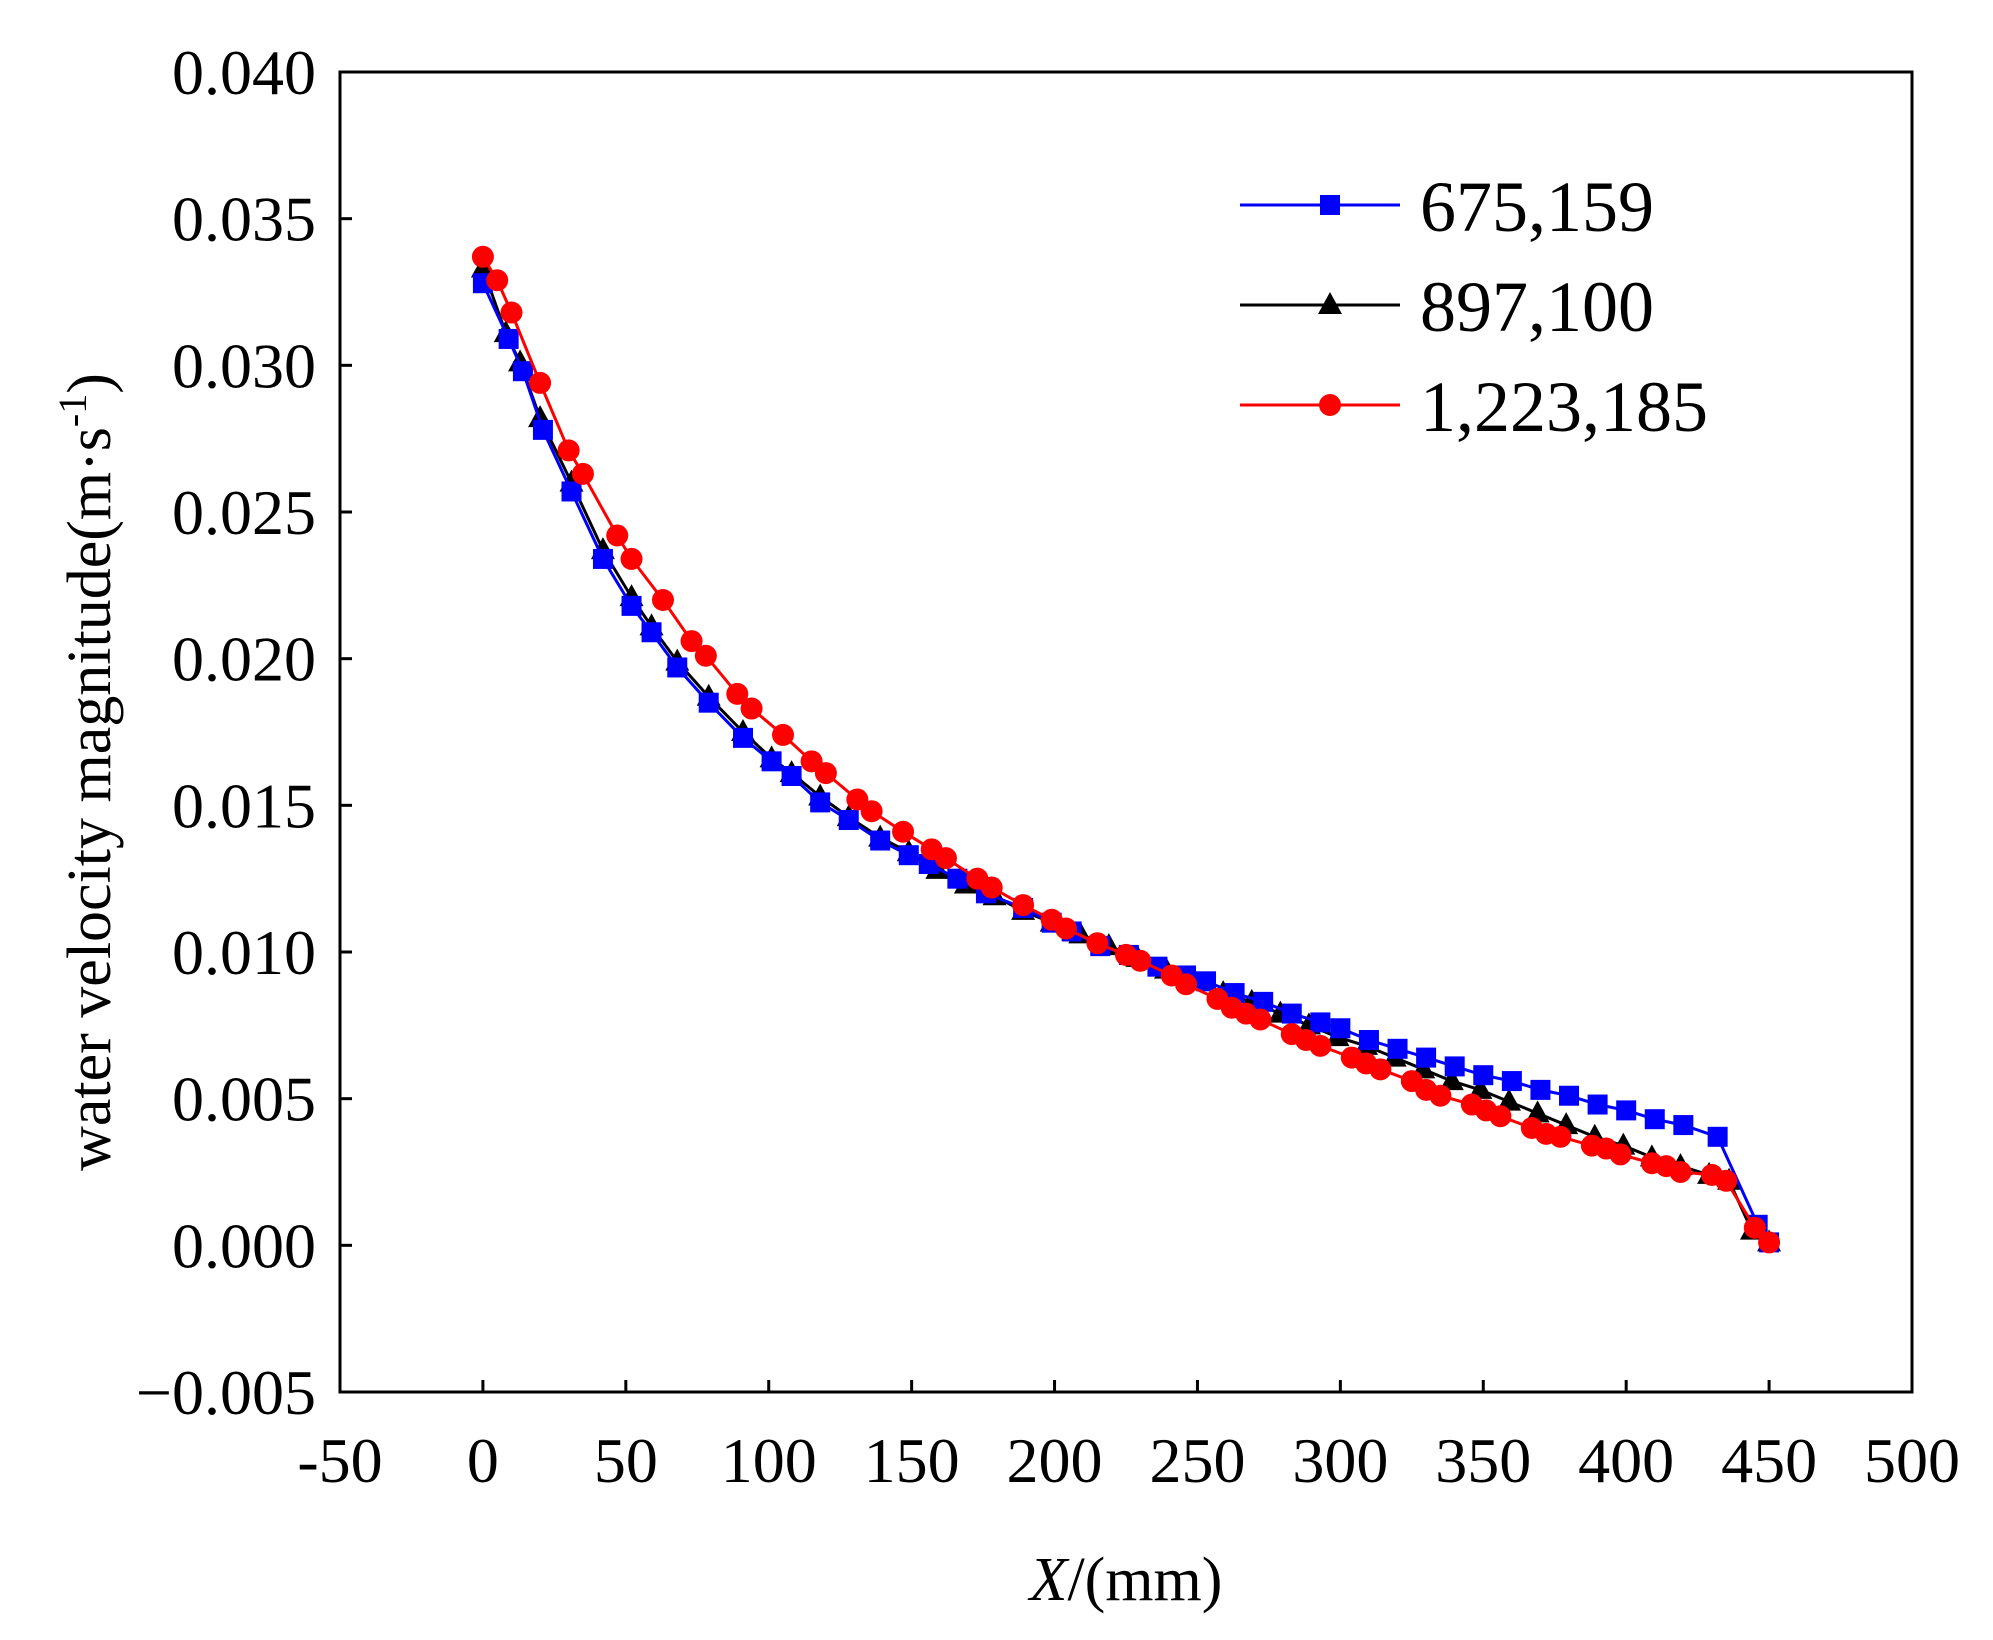 This screenshot has height=1640, width=1993. I want to click on x-tick-label: 250, so click(1197, 1460).